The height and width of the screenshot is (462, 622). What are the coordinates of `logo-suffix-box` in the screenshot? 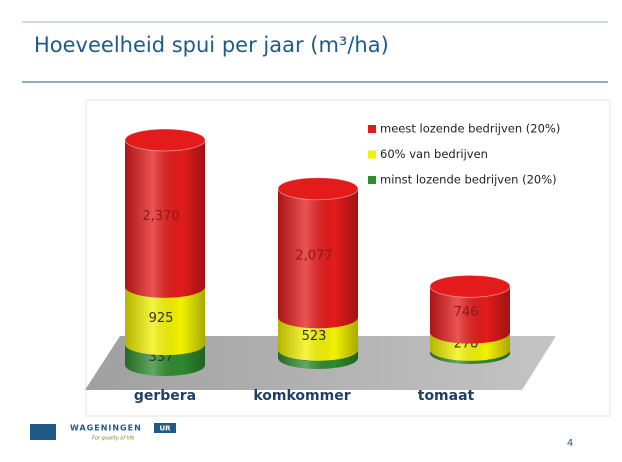 It's located at (165, 428).